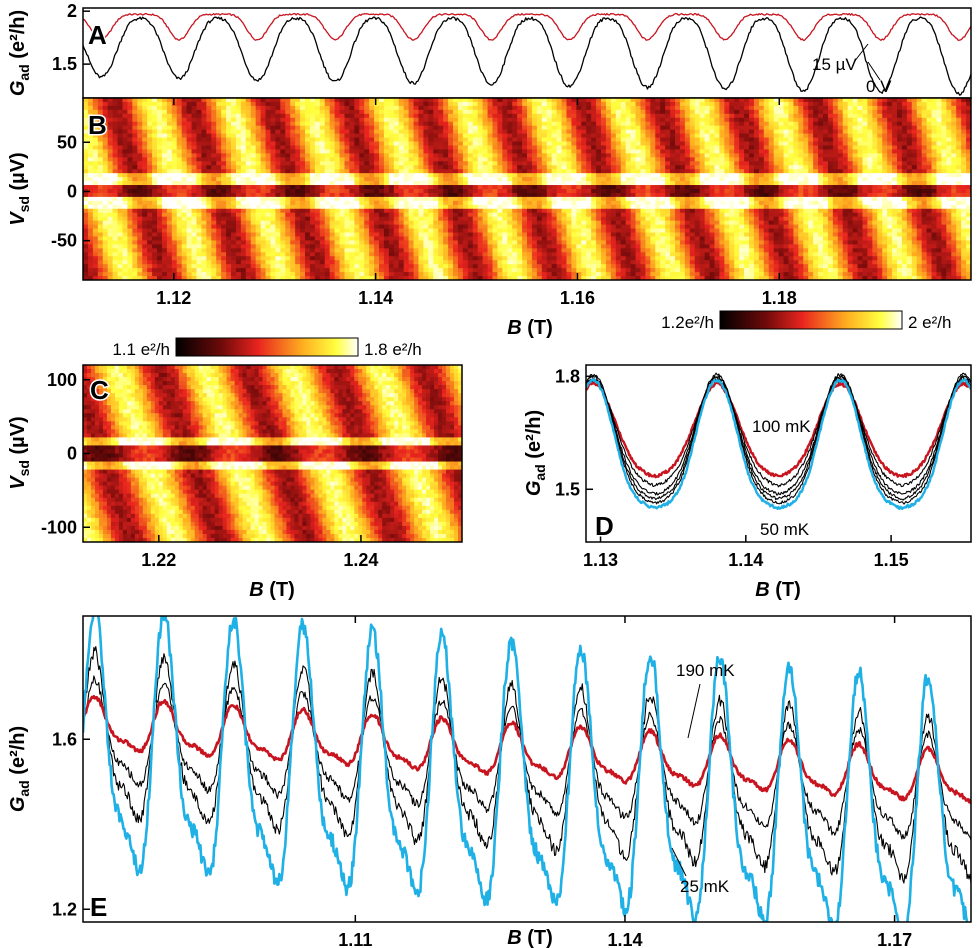 The image size is (977, 948). Describe the element at coordinates (64, 64) in the screenshot. I see `panel-a-ytick-label: 1.5` at that location.